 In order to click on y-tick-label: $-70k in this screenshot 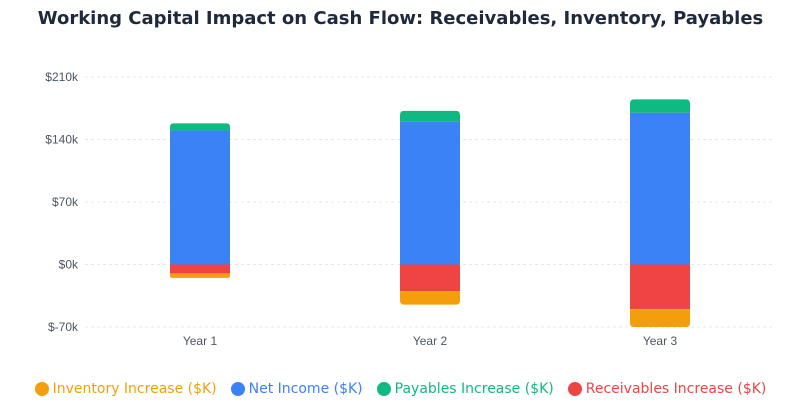, I will do `click(63, 327)`.